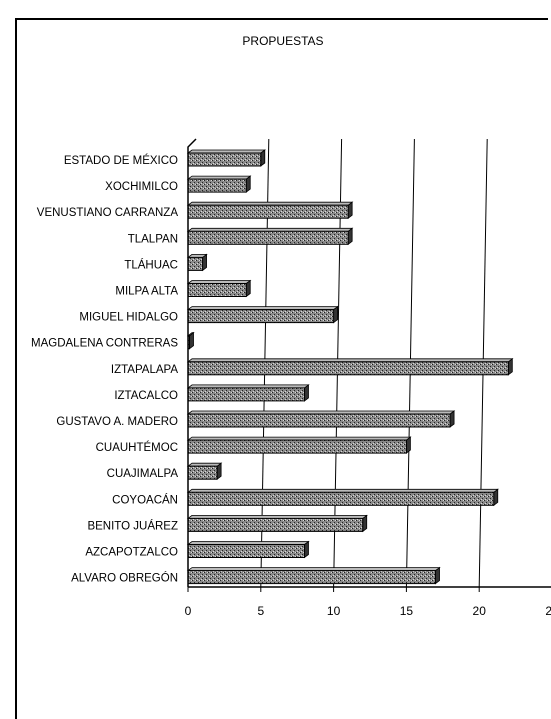  What do you see at coordinates (260, 611) in the screenshot?
I see `x-tick-label-5: 5` at bounding box center [260, 611].